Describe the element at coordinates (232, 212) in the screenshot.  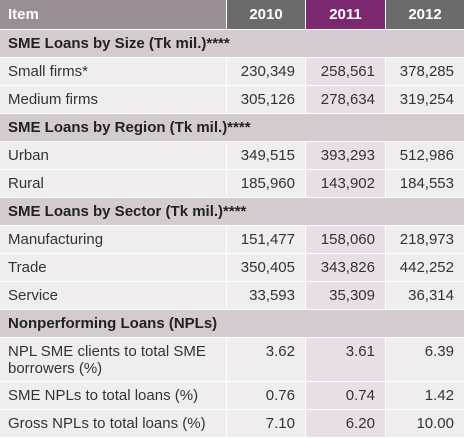
I see `section-title: SME Loans by Sector (Tk mil.)****` at that location.